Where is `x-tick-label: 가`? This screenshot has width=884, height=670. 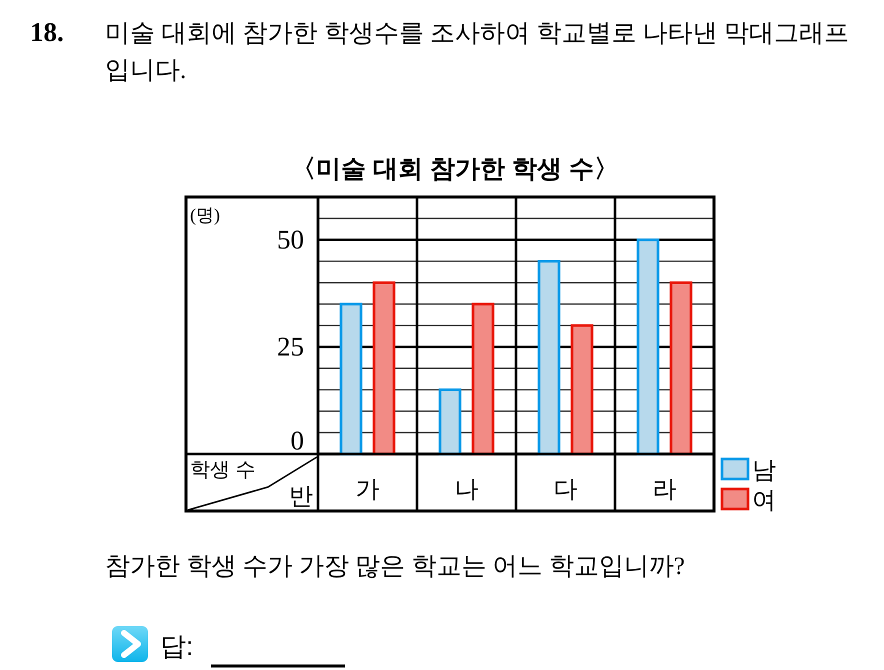
x-tick-label: 가 is located at coordinates (368, 490).